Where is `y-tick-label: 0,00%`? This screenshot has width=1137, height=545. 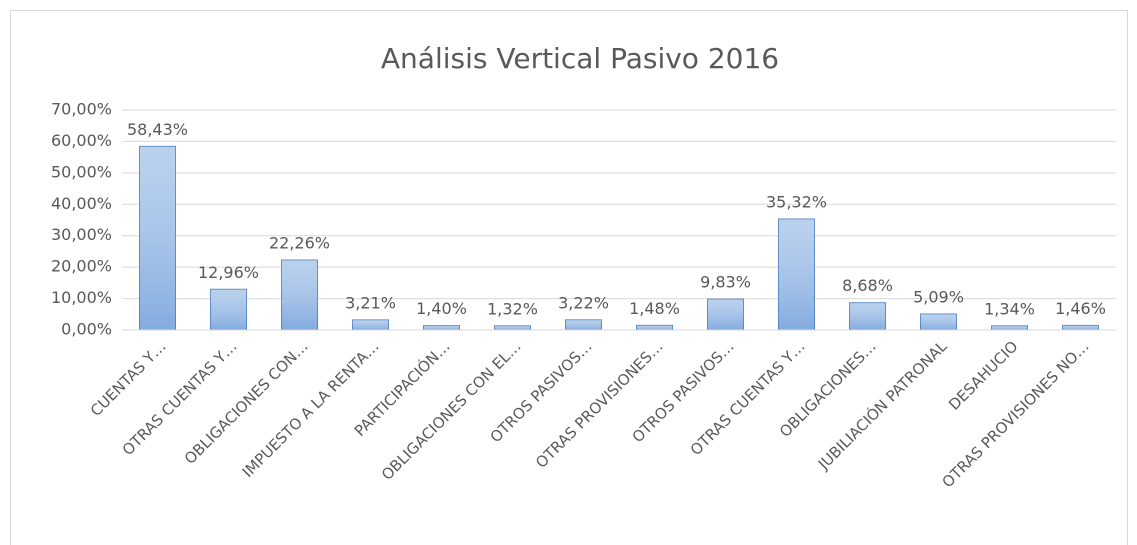
y-tick-label: 0,00% is located at coordinates (86, 329).